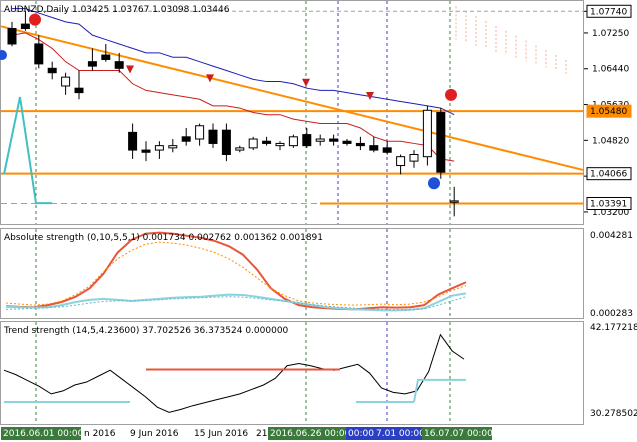 This screenshot has height=442, width=637. What do you see at coordinates (611, 314) in the screenshot?
I see `abs-axis-label-min: 0.000283` at bounding box center [611, 314].